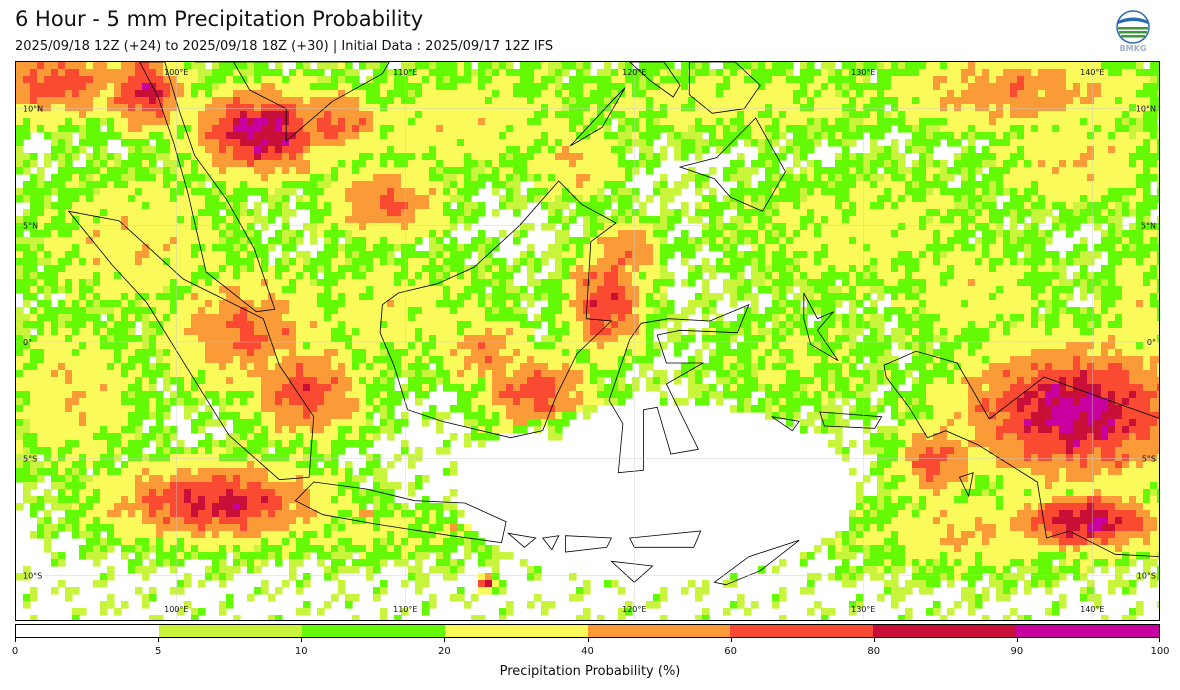  I want to click on colorbar-tick-label: 90, so click(1017, 651).